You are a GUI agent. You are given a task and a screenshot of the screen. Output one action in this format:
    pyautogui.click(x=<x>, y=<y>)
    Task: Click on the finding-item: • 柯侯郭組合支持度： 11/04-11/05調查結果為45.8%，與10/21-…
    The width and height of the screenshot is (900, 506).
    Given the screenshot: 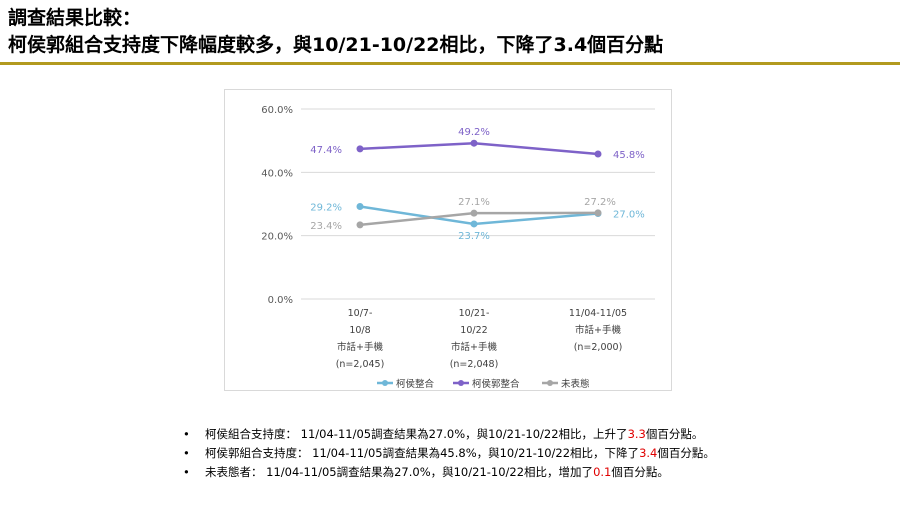 What is the action you would take?
    pyautogui.click(x=449, y=453)
    